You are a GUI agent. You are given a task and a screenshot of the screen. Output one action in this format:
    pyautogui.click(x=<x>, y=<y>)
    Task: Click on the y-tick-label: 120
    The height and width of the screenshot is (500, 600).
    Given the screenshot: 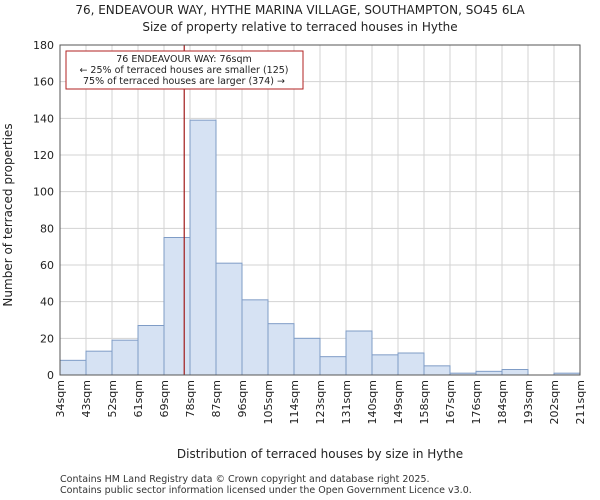 What is the action you would take?
    pyautogui.click(x=43, y=155)
    